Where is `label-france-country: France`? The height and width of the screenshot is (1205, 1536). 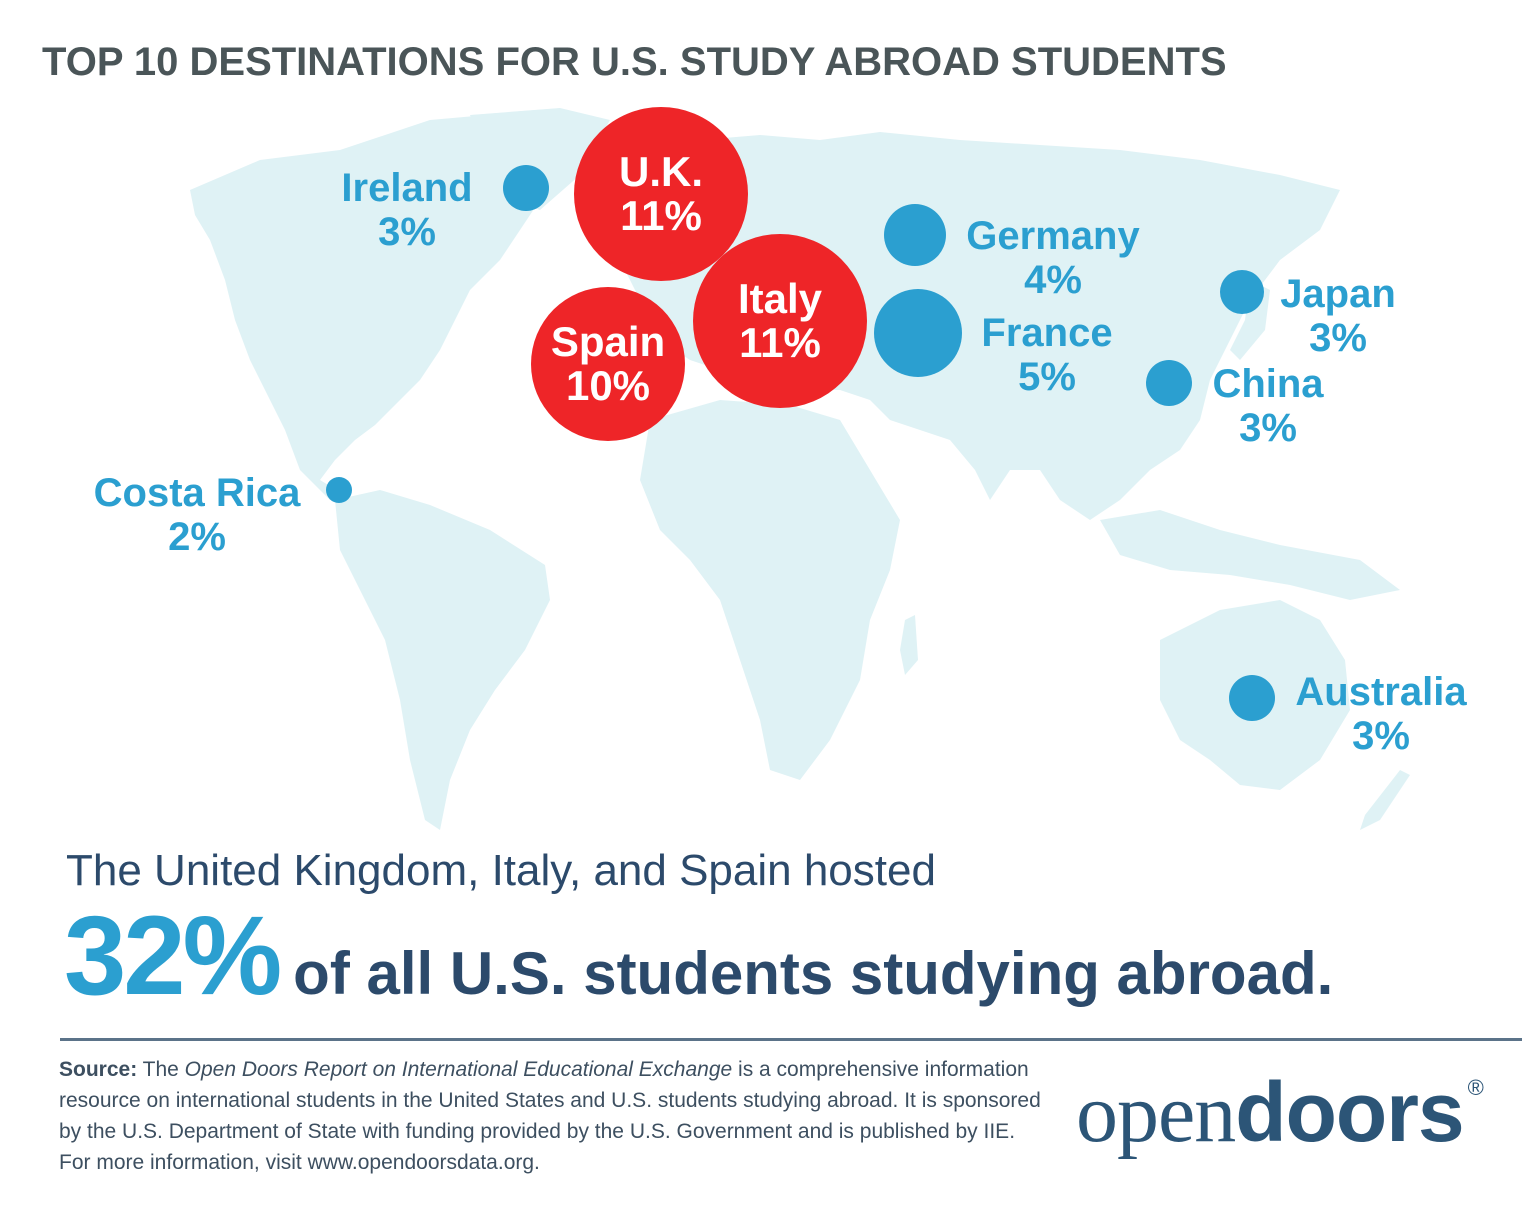 label-france-country: France is located at coordinates (1047, 333).